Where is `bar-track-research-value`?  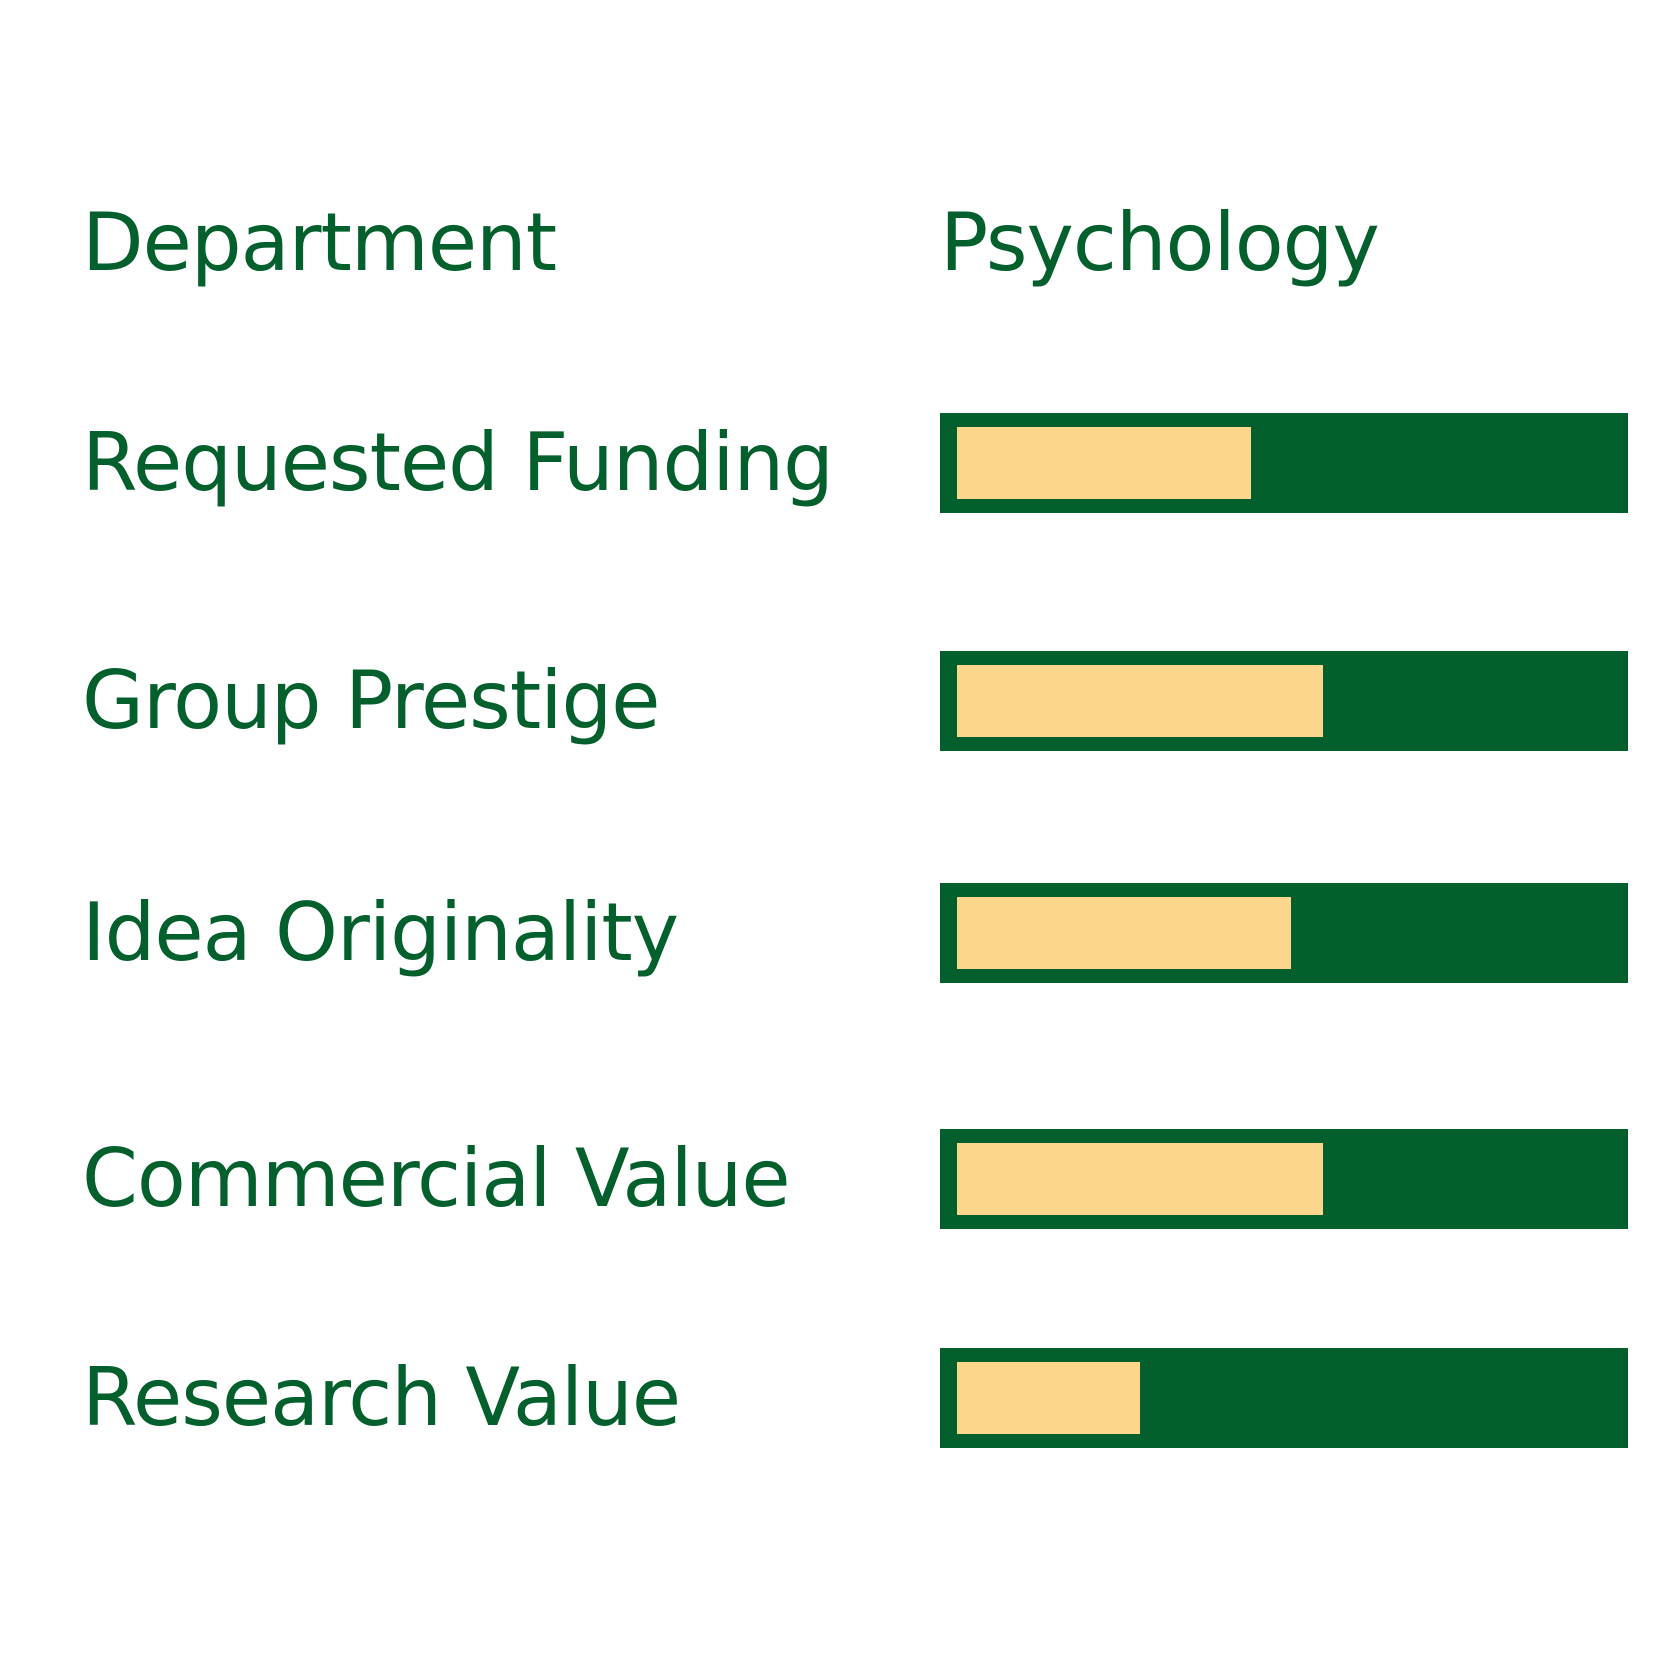
bar-track-research-value is located at coordinates (1284, 1398).